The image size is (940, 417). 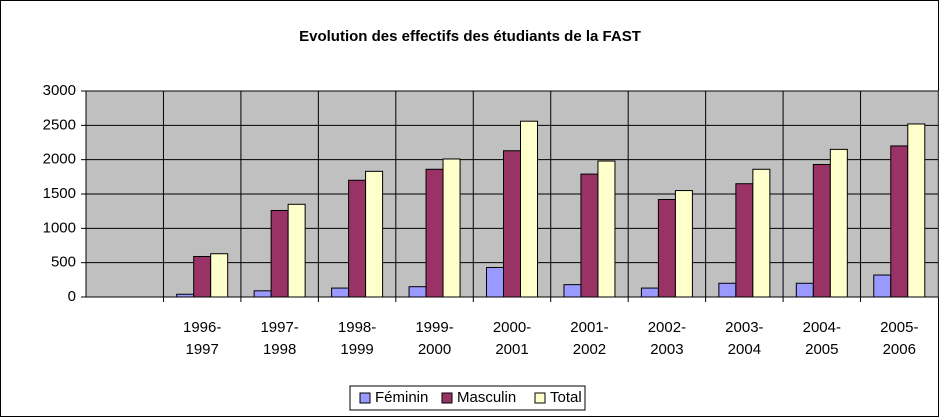 I want to click on x-tick-label: 2000- 2001, so click(x=512, y=338).